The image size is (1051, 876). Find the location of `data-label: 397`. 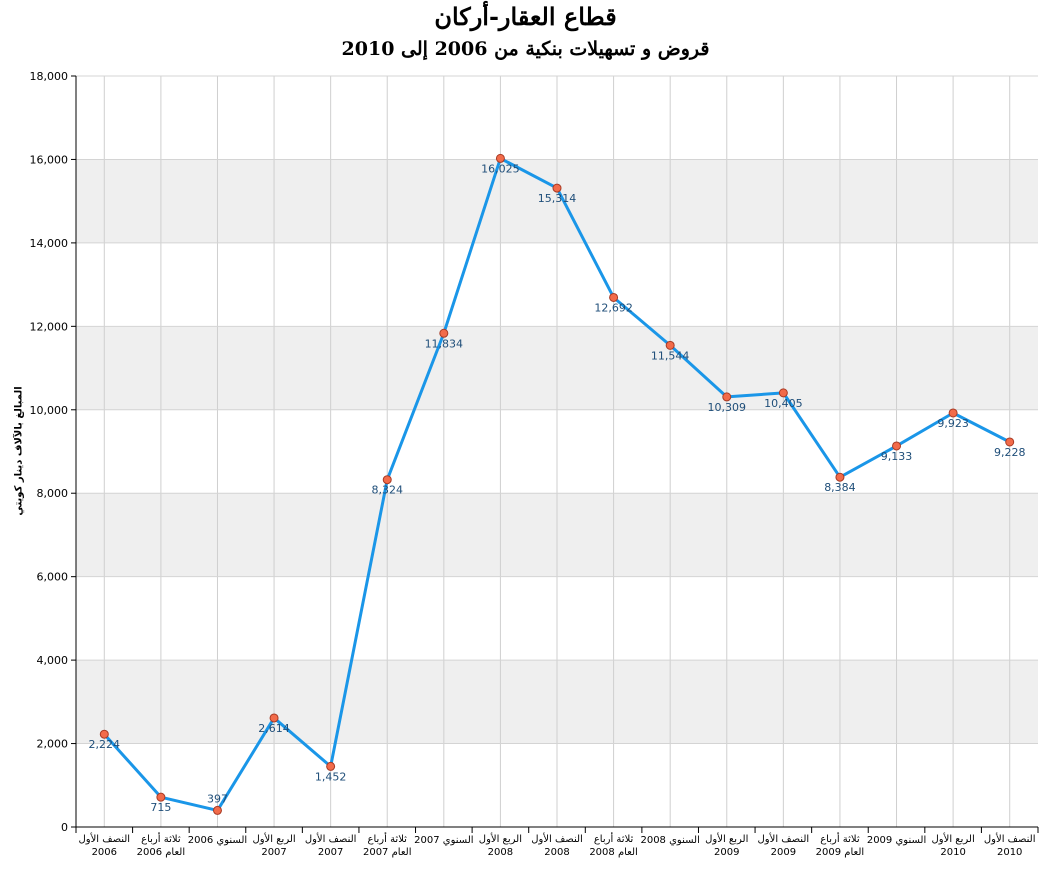

data-label: 397 is located at coordinates (217, 798).